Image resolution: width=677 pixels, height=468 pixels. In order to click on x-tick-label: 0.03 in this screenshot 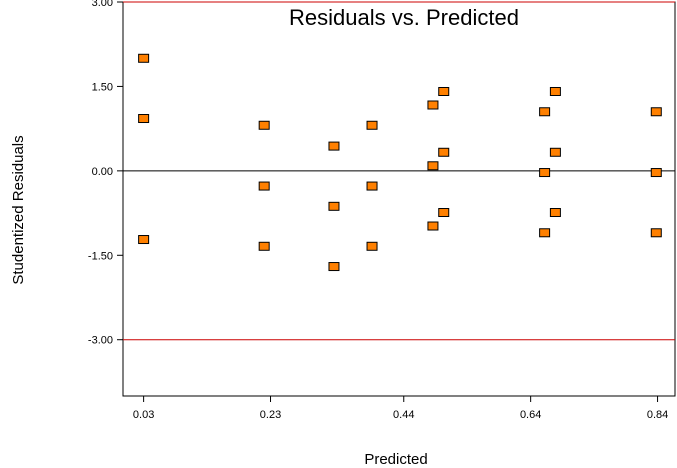, I will do `click(143, 415)`.